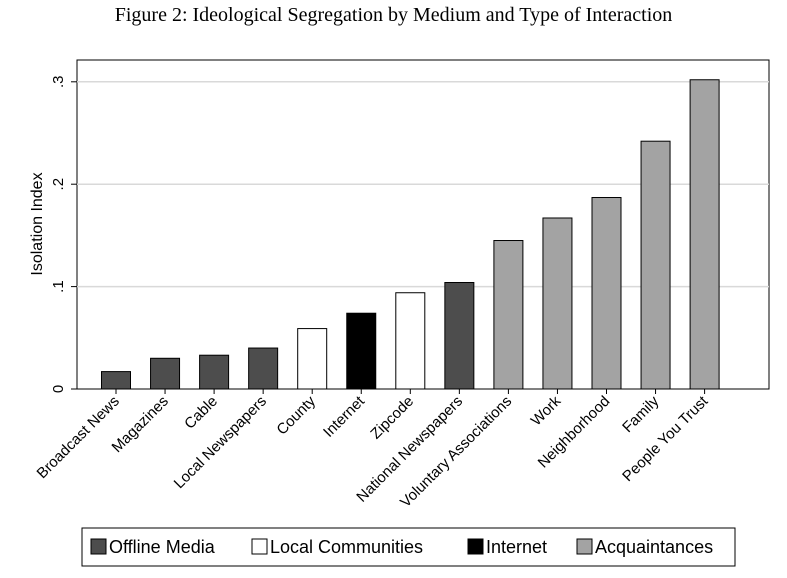 Image resolution: width=787 pixels, height=578 pixels. I want to click on y-axis-title: Isolation Index, so click(37, 223).